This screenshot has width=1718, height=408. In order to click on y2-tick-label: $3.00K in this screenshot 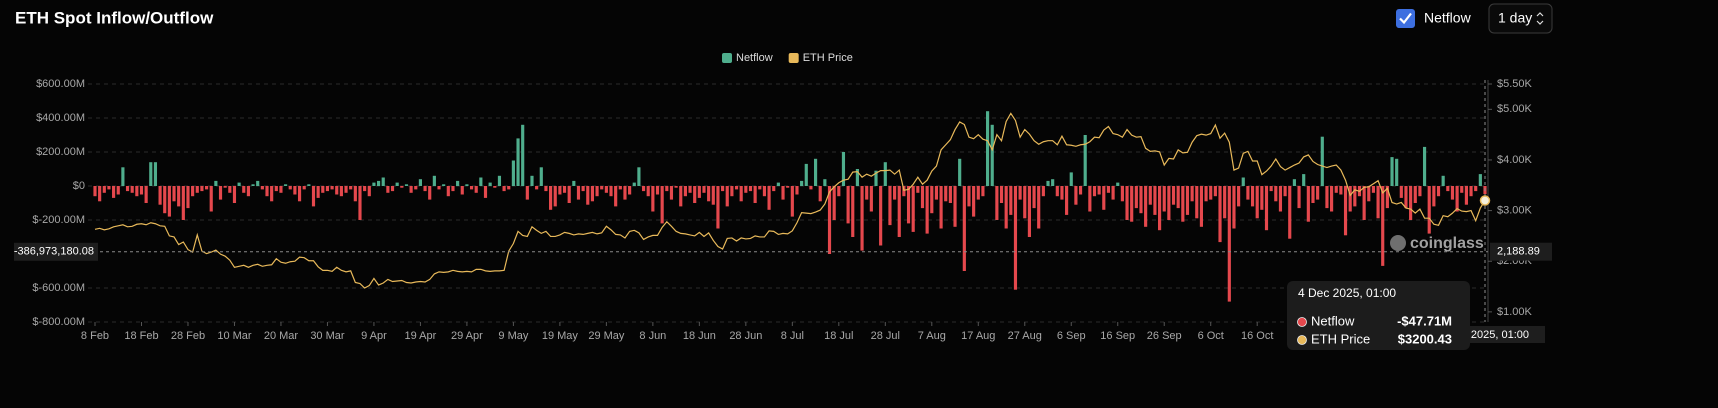, I will do `click(1515, 211)`.